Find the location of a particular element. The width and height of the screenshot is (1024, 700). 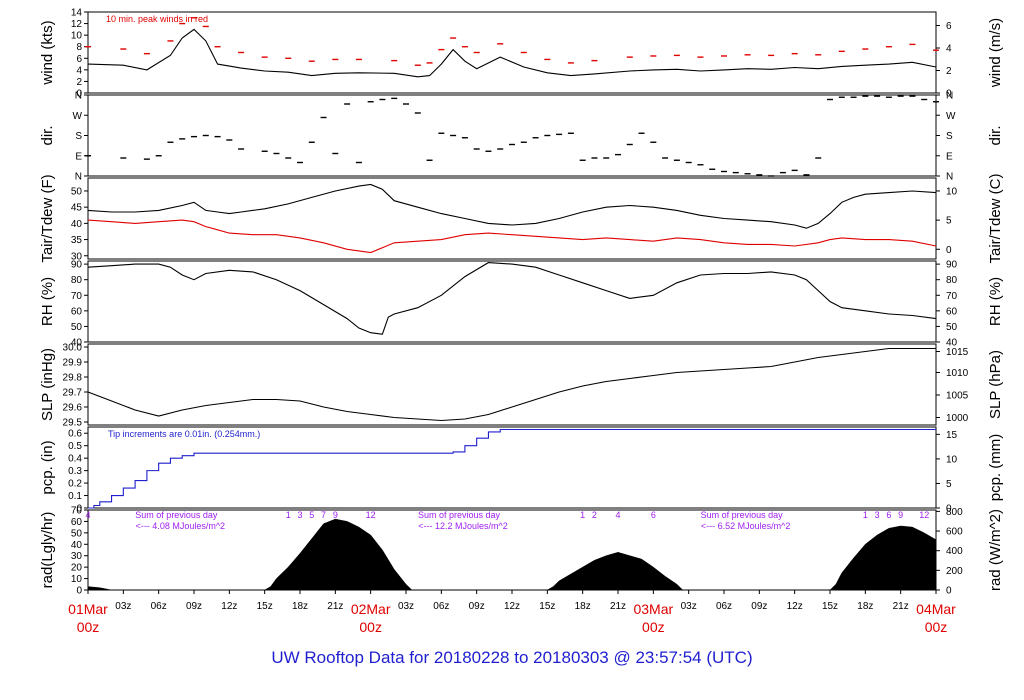

panel-temp: 30 35 40 45 50 0 5 10 Tair/Tdew (F) Tair/Tdew (C) is located at coordinates (521, 218).